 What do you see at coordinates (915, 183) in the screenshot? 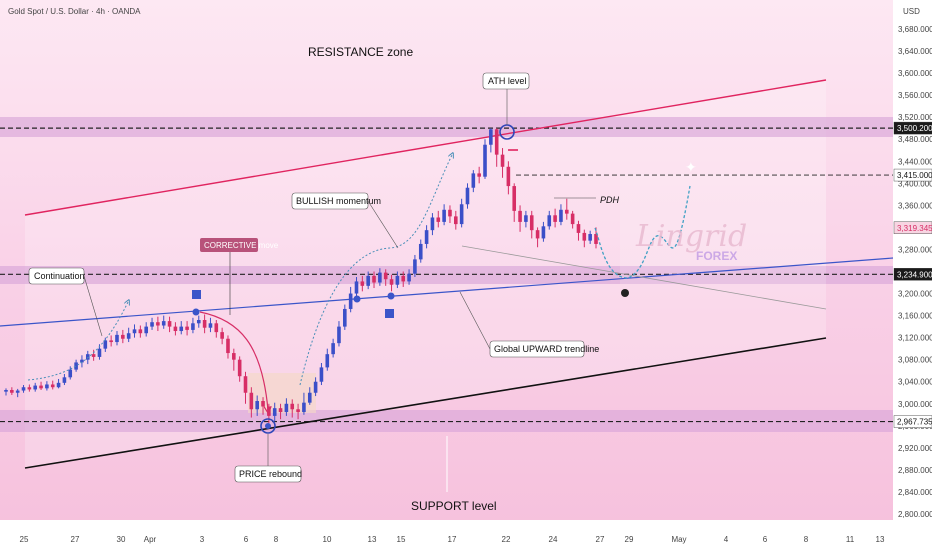
I see `y-tick-label: 3,400.000` at bounding box center [915, 183].